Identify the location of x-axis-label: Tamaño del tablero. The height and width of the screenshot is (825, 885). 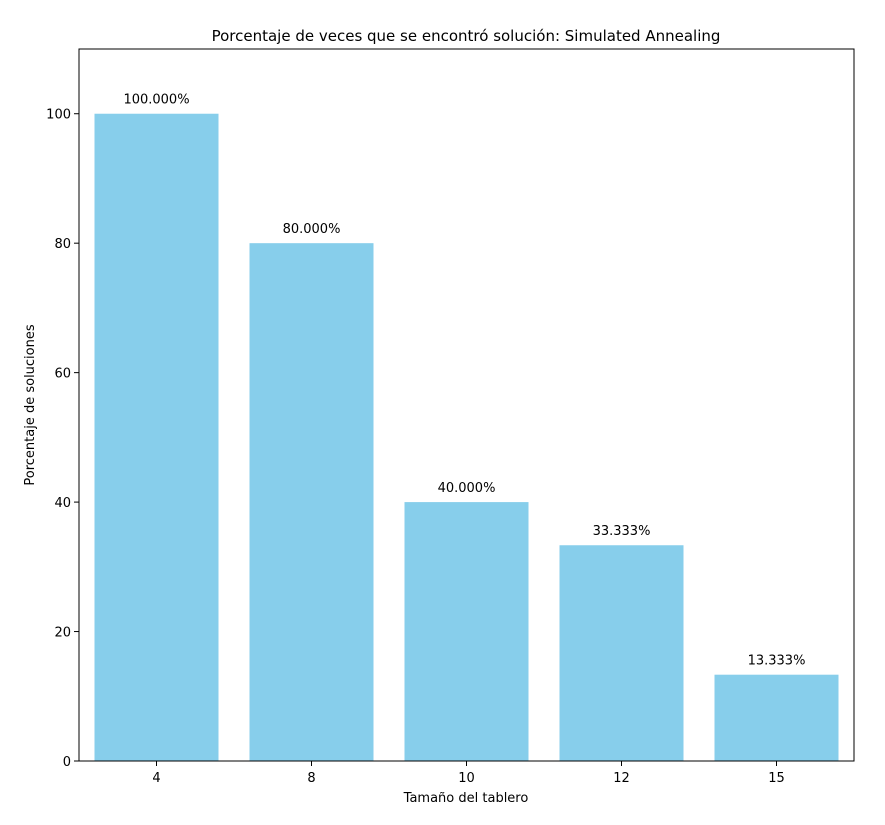
(466, 798).